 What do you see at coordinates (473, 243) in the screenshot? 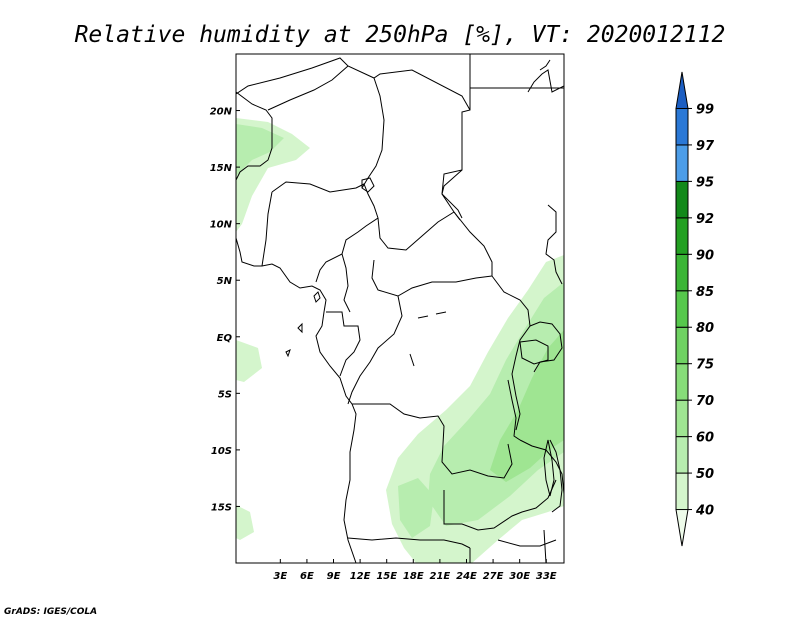
I see `border-car-sudan` at bounding box center [473, 243].